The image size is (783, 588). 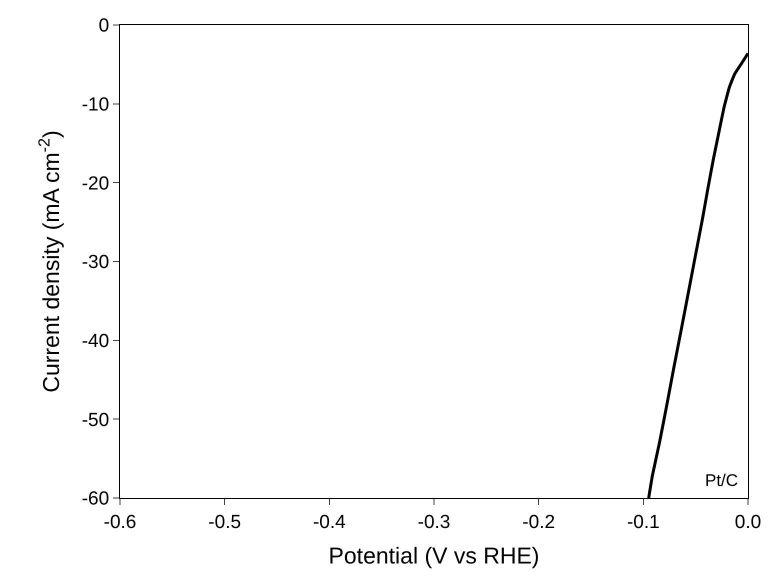 I want to click on x-tick-label: 0.0, so click(x=748, y=522).